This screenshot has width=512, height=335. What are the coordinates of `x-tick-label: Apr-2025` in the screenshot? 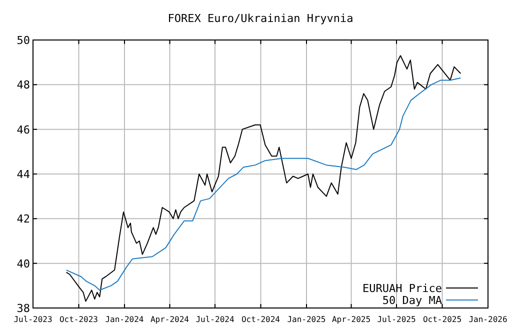 It's located at (351, 319).